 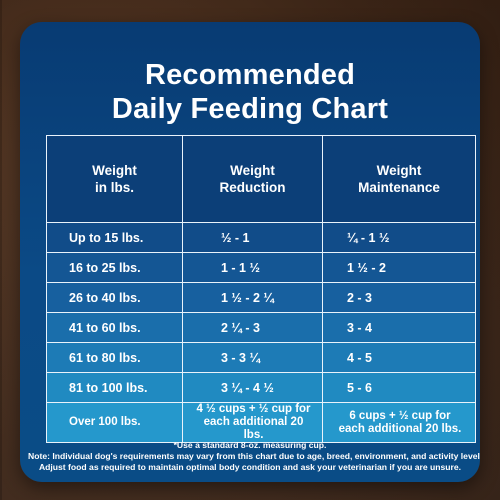 I want to click on cell-reduction: 3 ¼ - 4 ½, so click(x=252, y=387).